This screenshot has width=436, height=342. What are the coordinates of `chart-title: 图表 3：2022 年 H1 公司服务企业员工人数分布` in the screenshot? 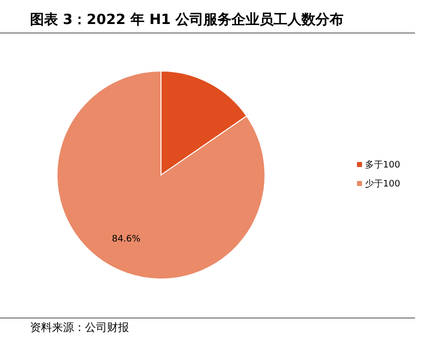 It's located at (187, 20).